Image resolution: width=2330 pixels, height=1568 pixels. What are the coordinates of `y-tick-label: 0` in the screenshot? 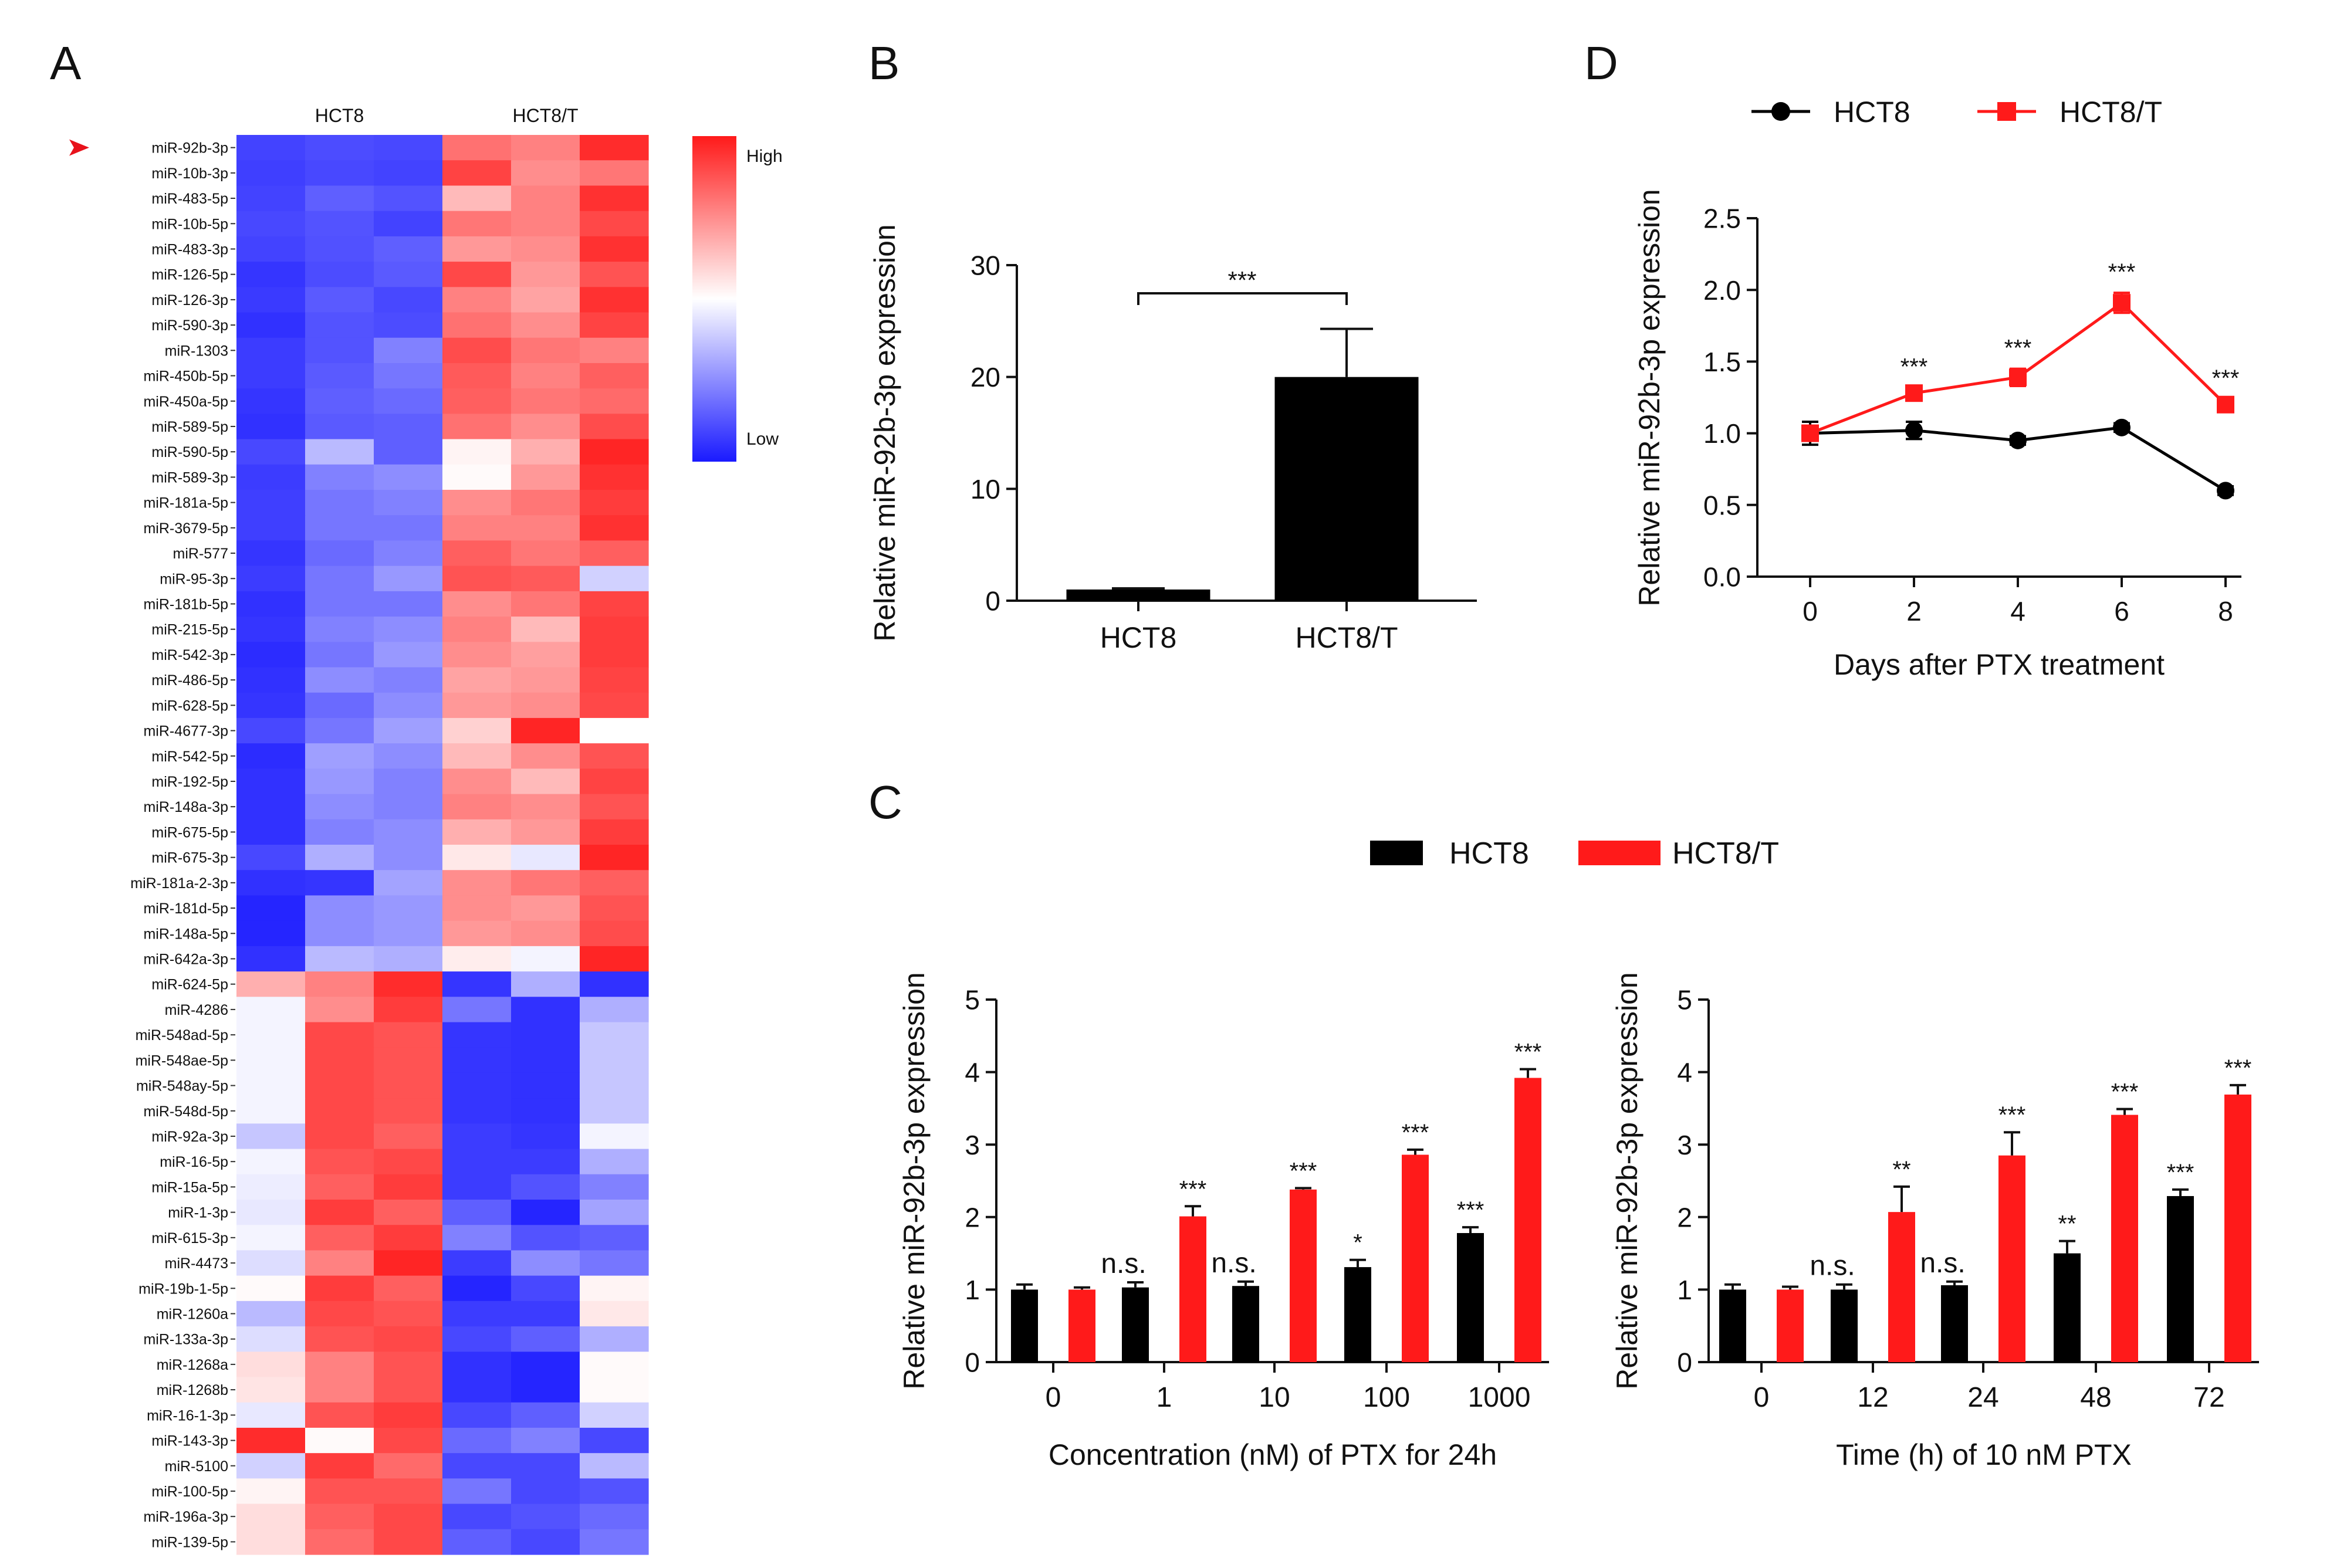 It's located at (972, 1362).